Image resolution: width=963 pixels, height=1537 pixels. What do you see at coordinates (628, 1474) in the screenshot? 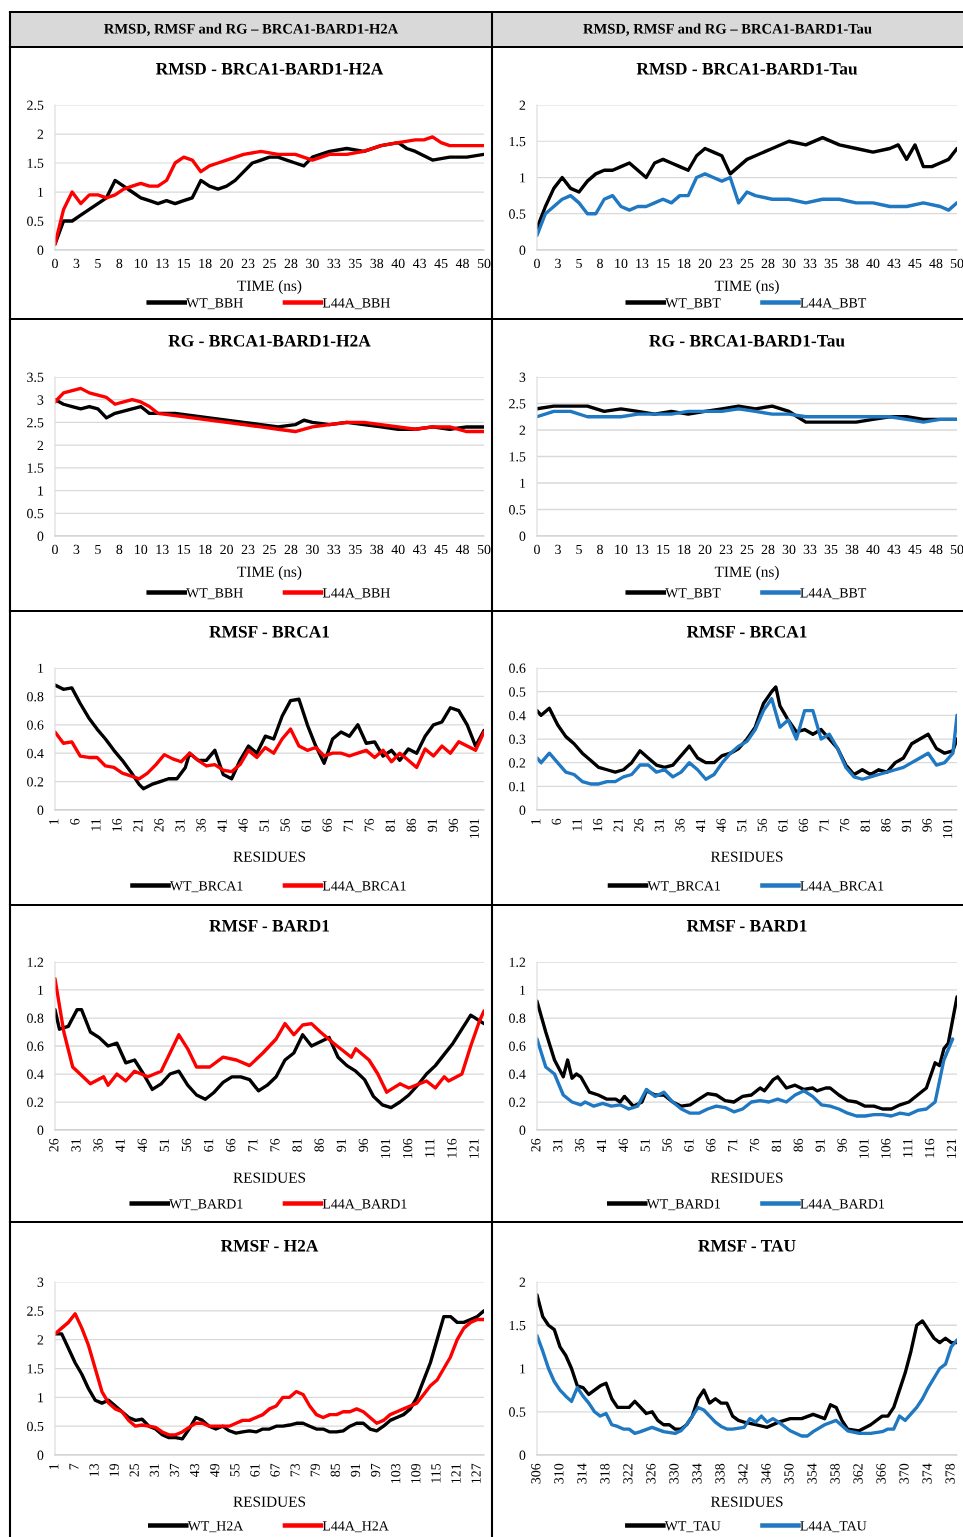
I see `x-tick-label: 322` at bounding box center [628, 1474].